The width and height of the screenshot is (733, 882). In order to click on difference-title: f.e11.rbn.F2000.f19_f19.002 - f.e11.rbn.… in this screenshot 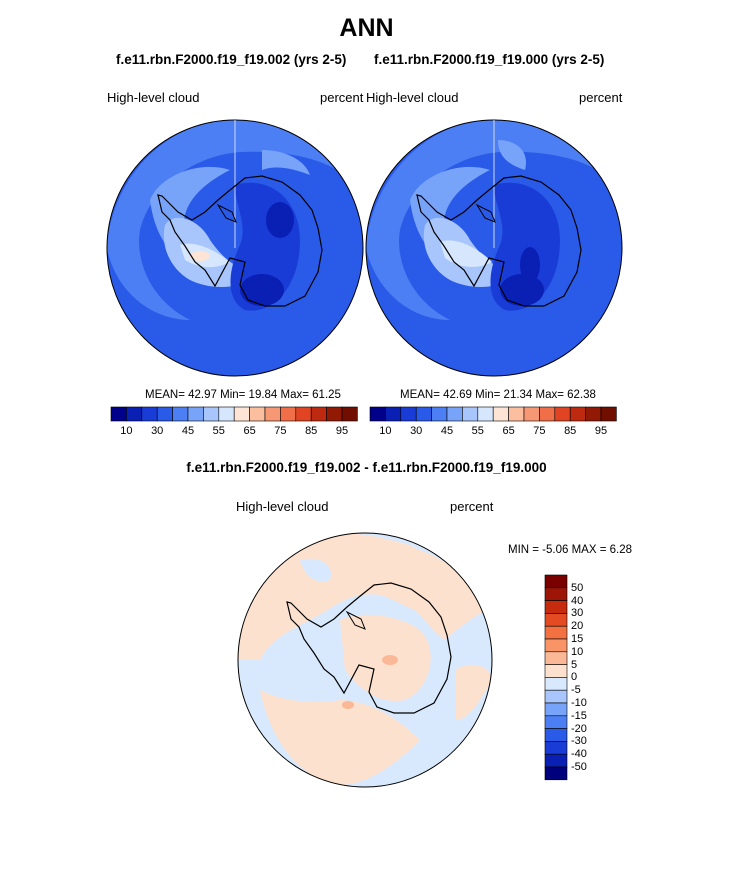, I will do `click(366, 467)`.